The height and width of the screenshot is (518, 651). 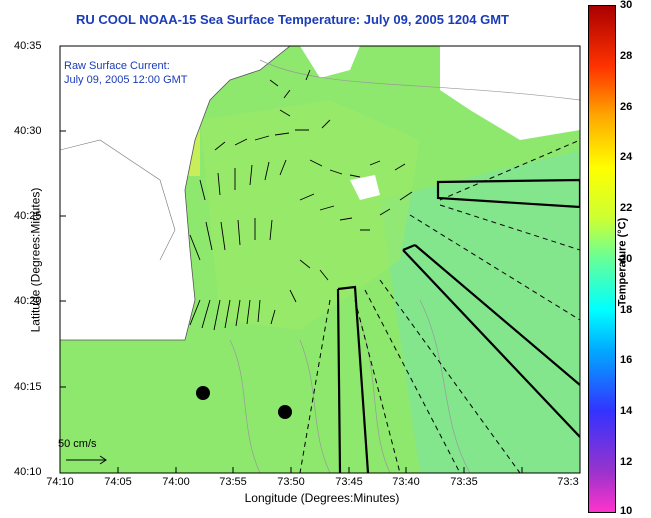 I want to click on colorbar, so click(x=602, y=259).